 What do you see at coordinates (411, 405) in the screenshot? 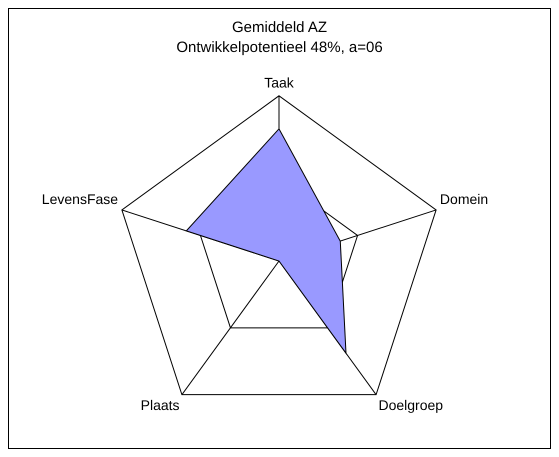
I see `spoke-label: Doelgroep` at bounding box center [411, 405].